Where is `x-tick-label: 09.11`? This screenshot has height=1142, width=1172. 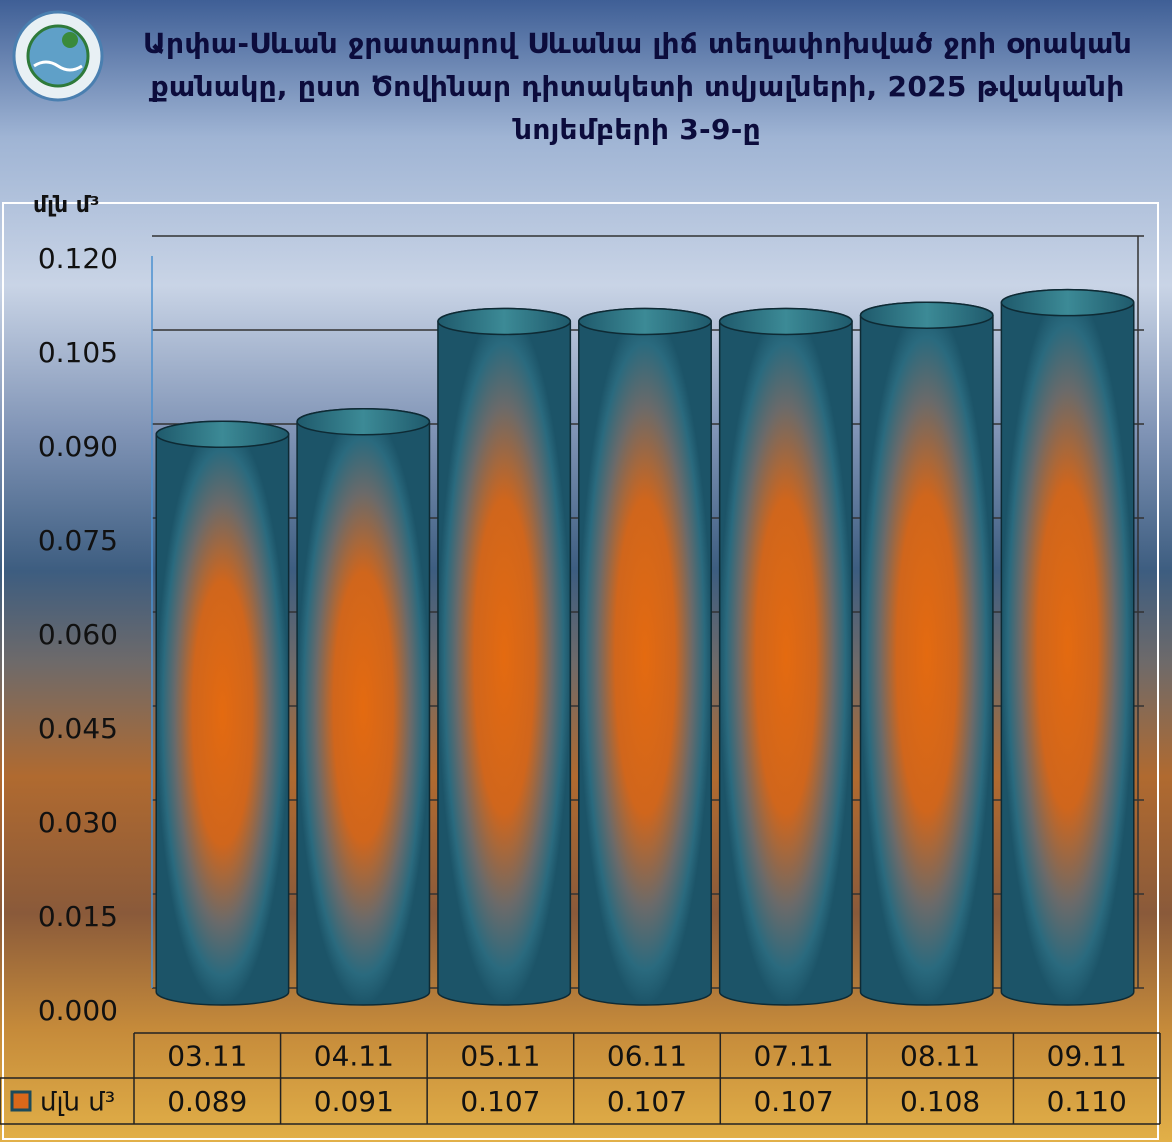 x-tick-label: 09.11 is located at coordinates (1087, 1056).